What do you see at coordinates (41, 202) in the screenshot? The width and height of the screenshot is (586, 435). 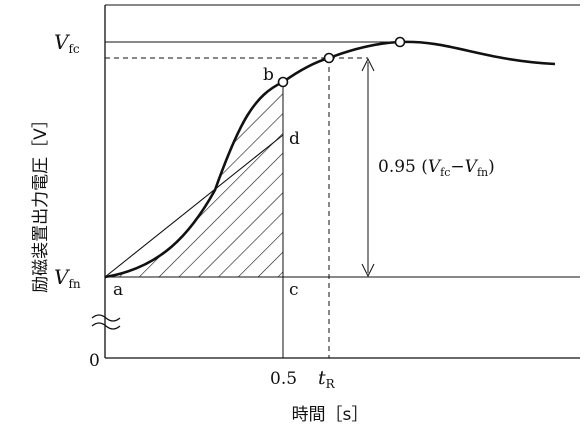 I see `y-axis-title: 励磁装置出力電圧［V］` at bounding box center [41, 202].